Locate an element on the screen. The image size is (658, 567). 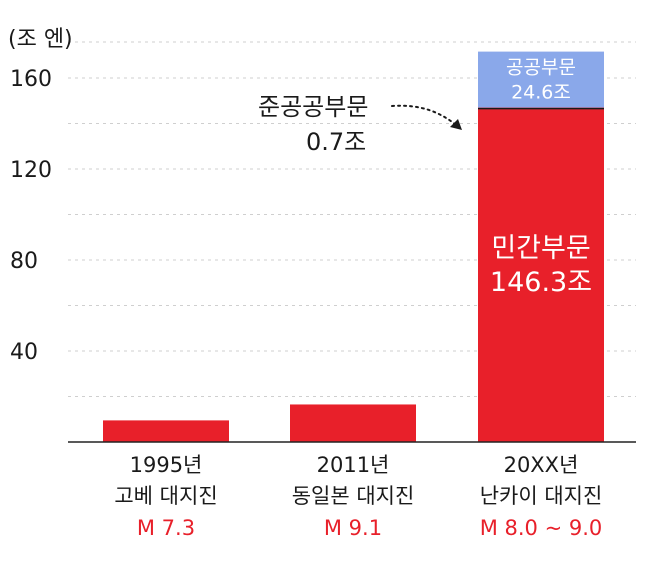
annotation-name: 준공공부문 is located at coordinates (313, 107).